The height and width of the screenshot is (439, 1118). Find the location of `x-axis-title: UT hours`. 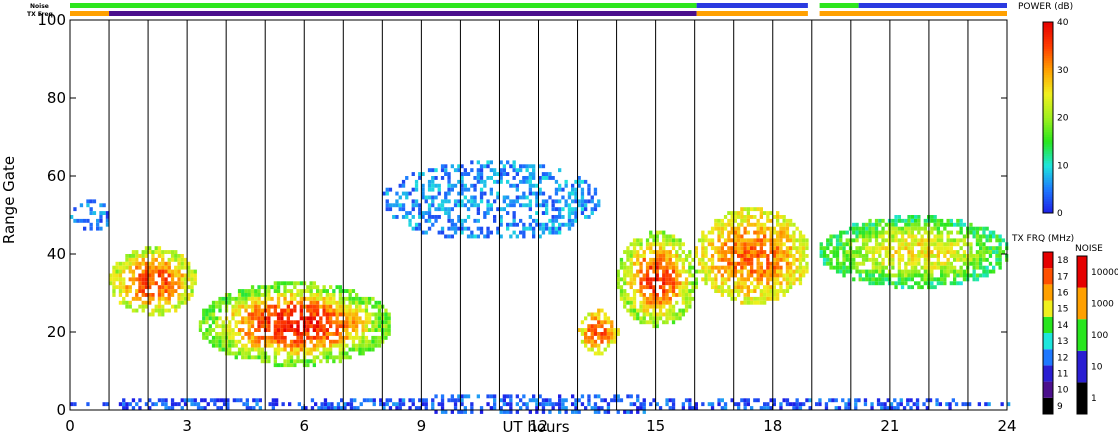

x-axis-title: UT hours is located at coordinates (535, 426).